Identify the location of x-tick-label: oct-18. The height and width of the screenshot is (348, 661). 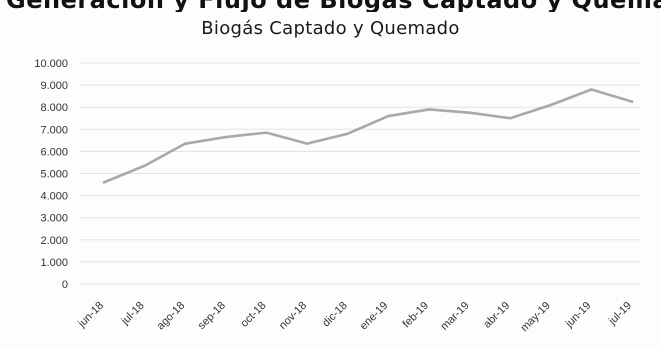
(253, 315).